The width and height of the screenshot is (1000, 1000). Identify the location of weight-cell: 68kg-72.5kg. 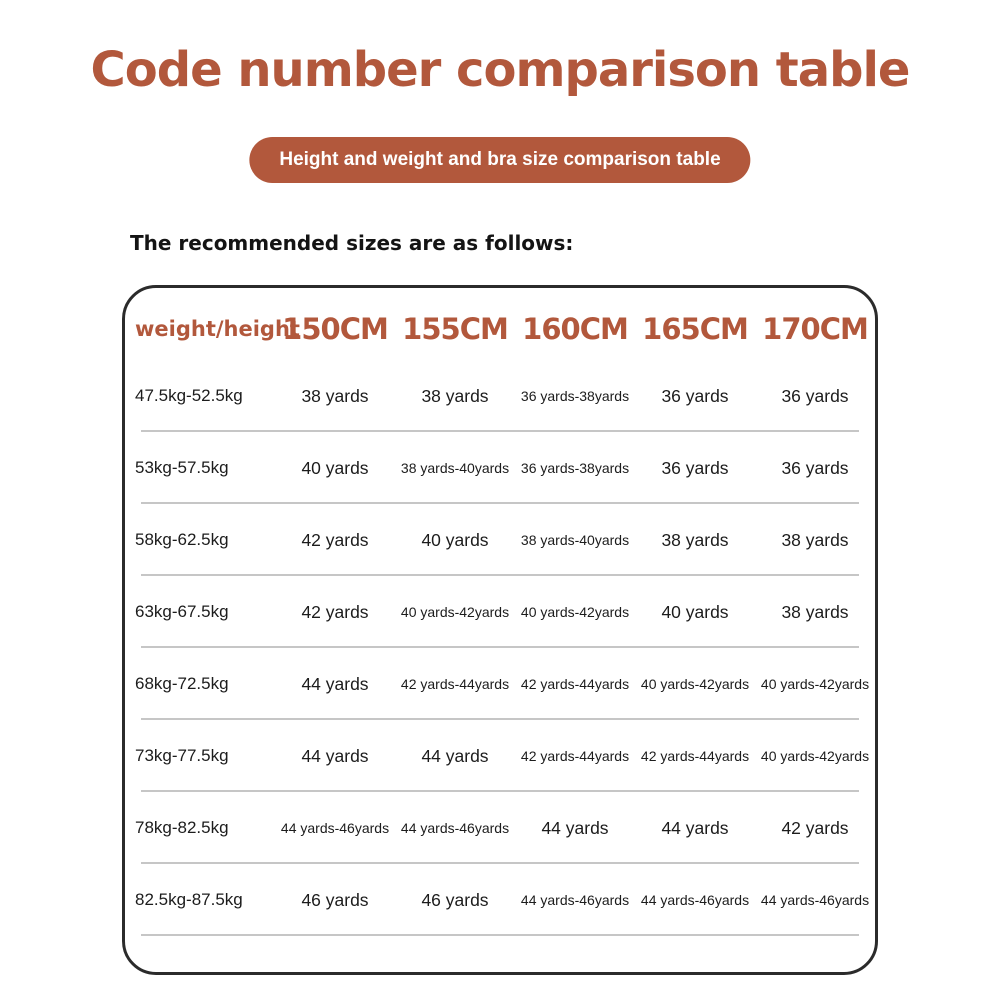
(182, 683).